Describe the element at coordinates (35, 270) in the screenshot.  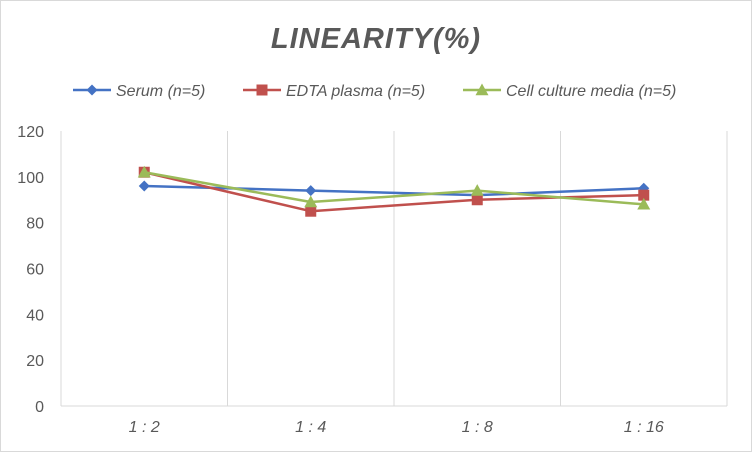
I see `y-tick-label: 60` at that location.